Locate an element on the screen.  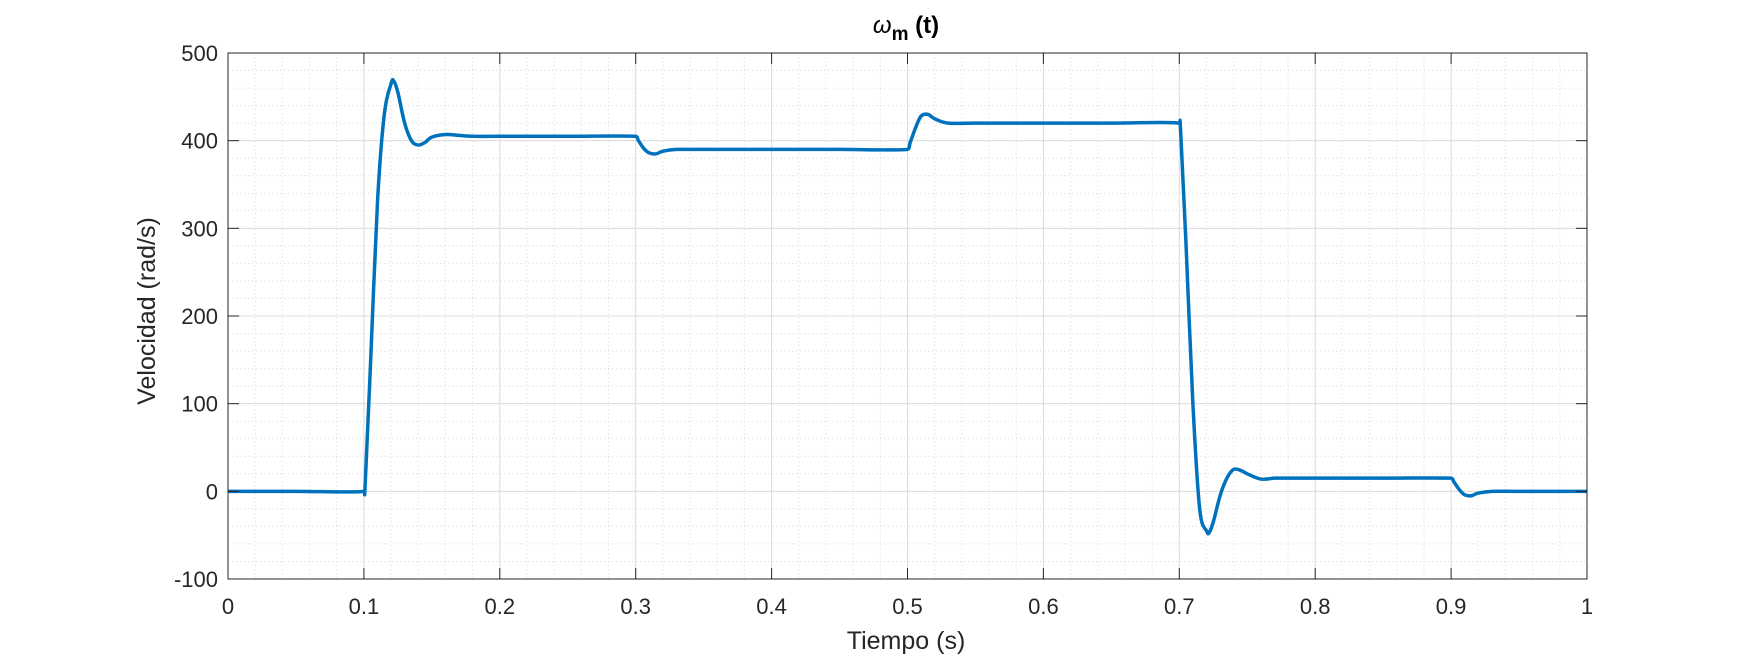
y-tick-label: 0 is located at coordinates (212, 491).